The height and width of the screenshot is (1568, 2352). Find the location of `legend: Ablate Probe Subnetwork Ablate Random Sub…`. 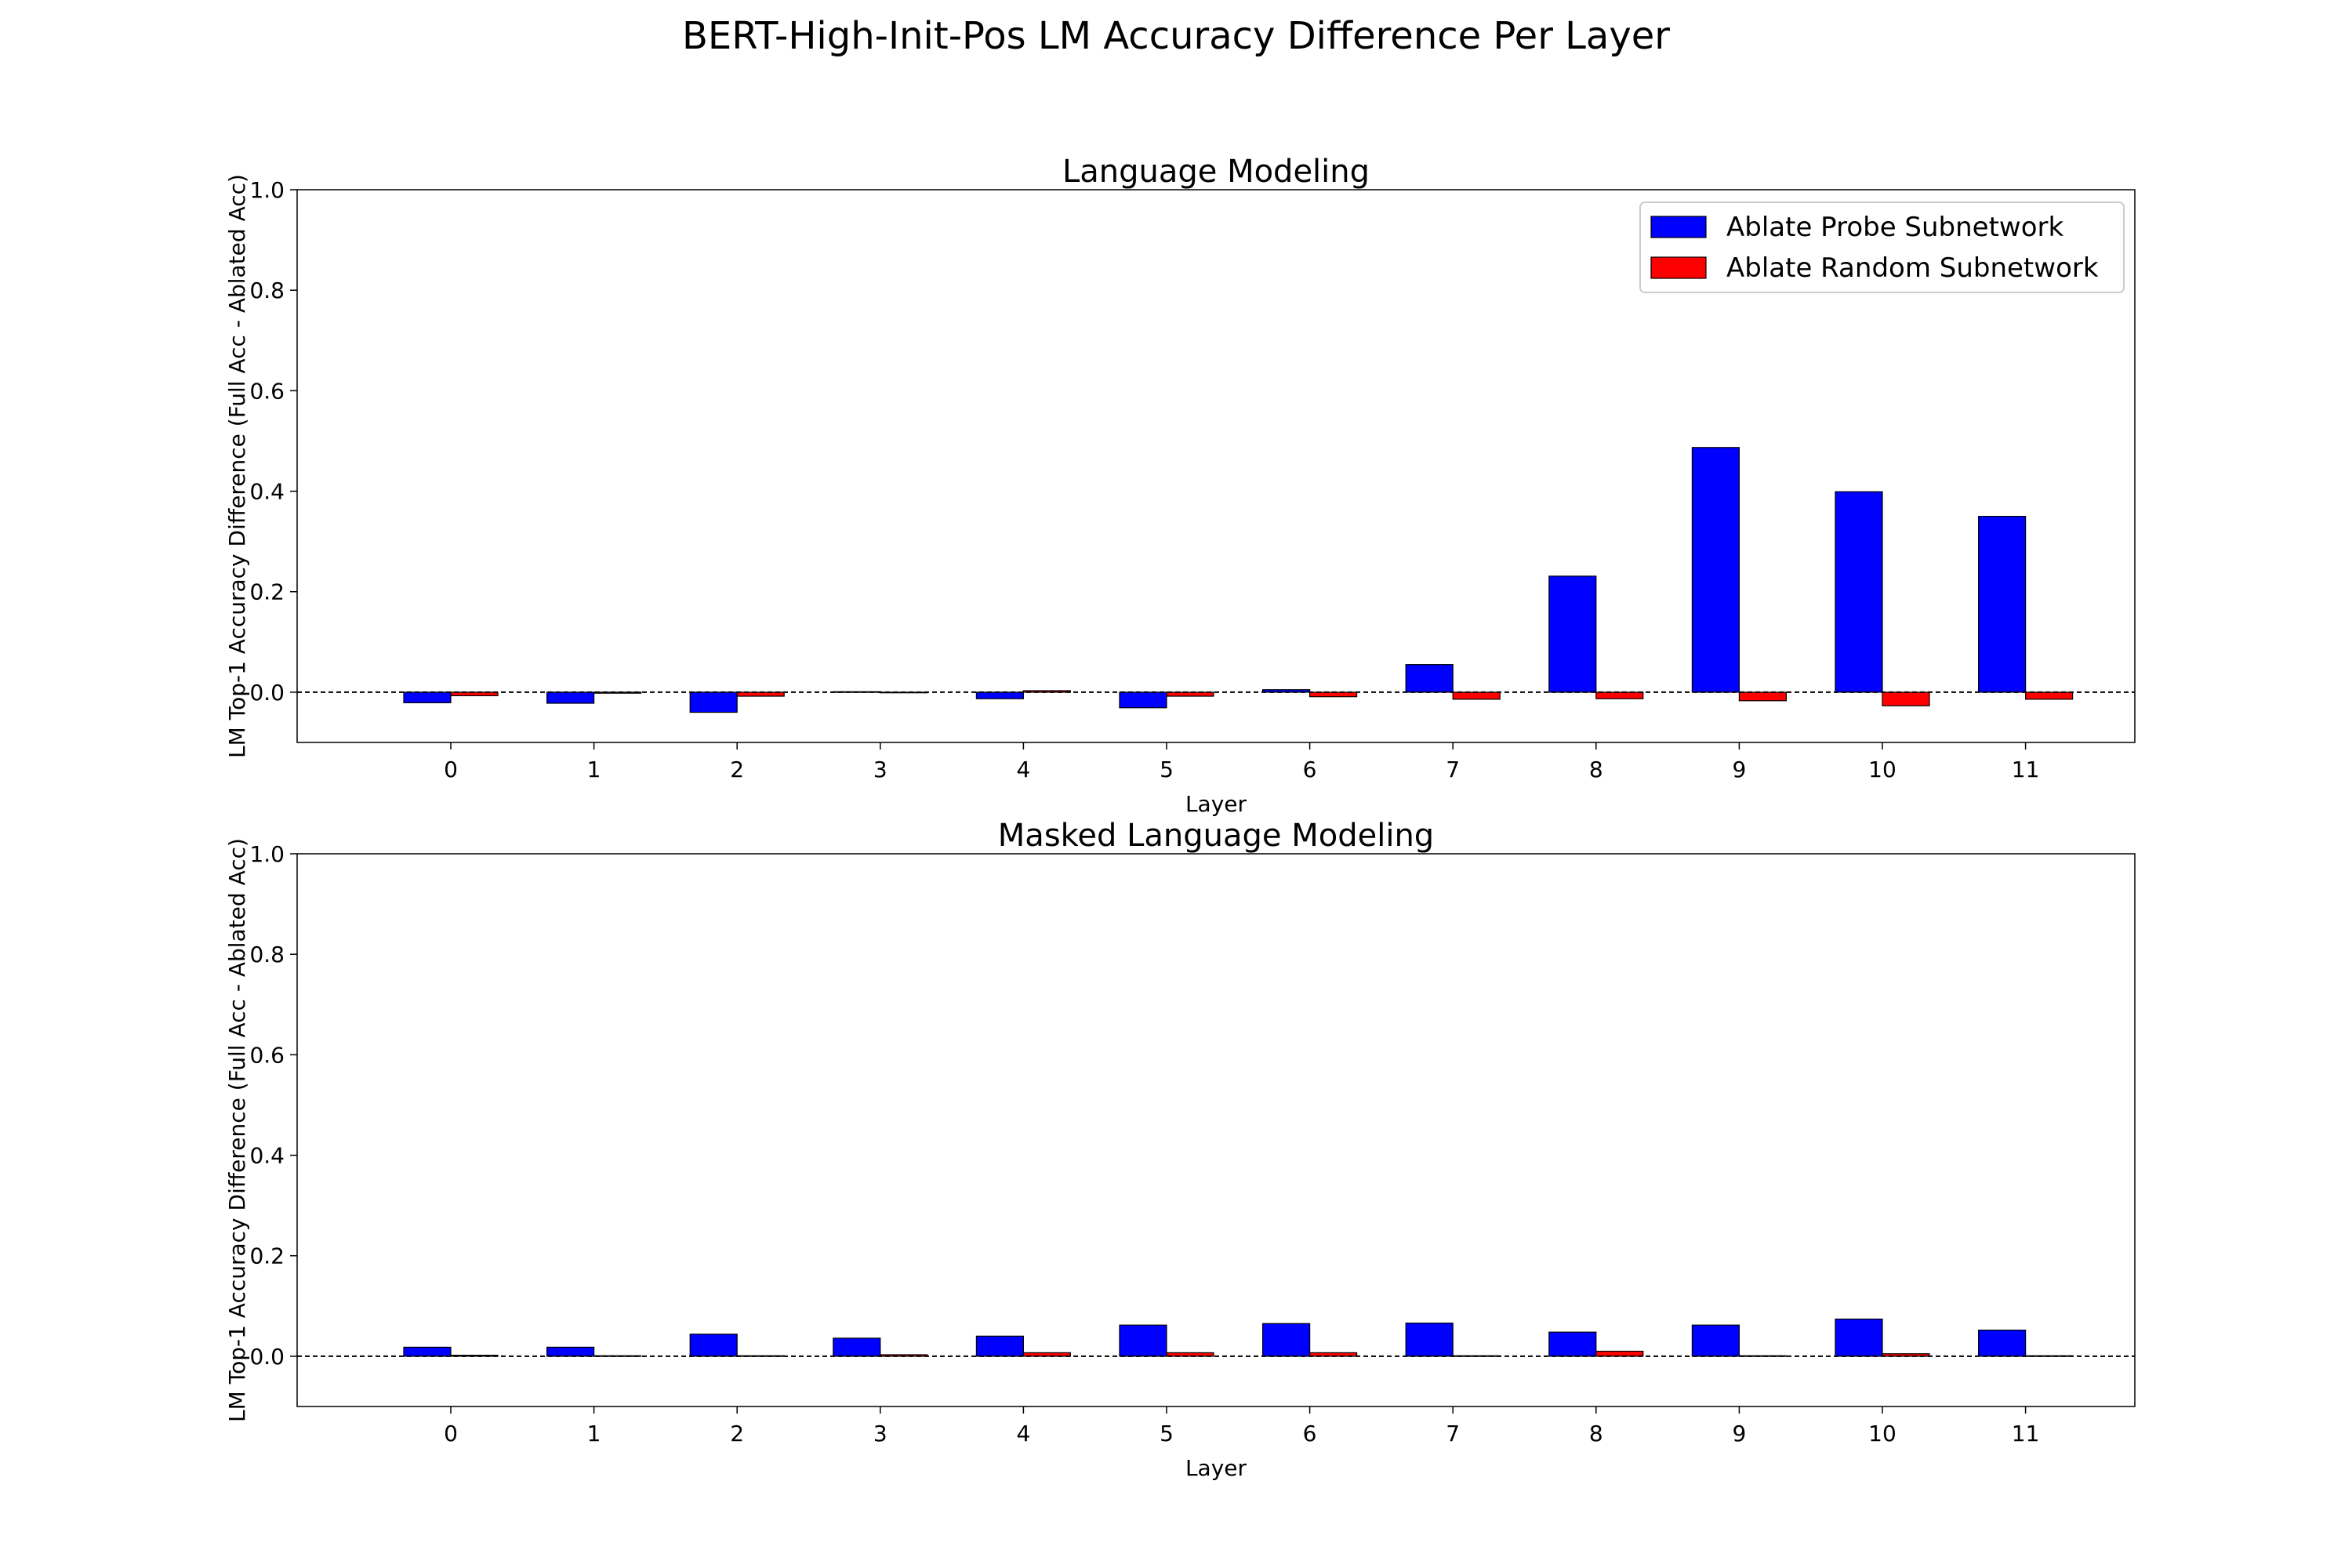

legend: Ablate Probe Subnetwork Ablate Random Sub… is located at coordinates (1882, 247).